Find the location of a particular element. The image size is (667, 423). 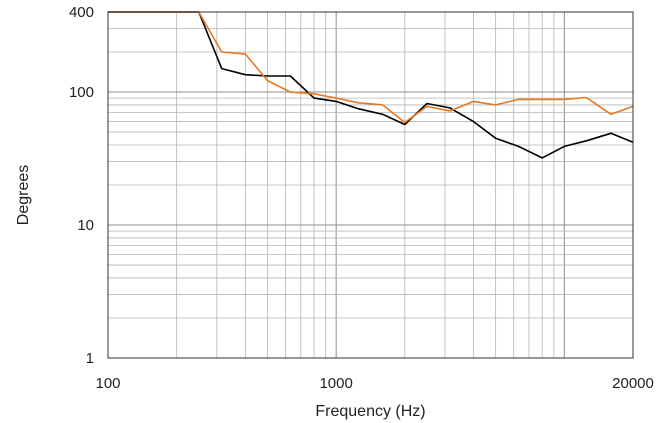

x-tick-label: 1000 is located at coordinates (335, 383).